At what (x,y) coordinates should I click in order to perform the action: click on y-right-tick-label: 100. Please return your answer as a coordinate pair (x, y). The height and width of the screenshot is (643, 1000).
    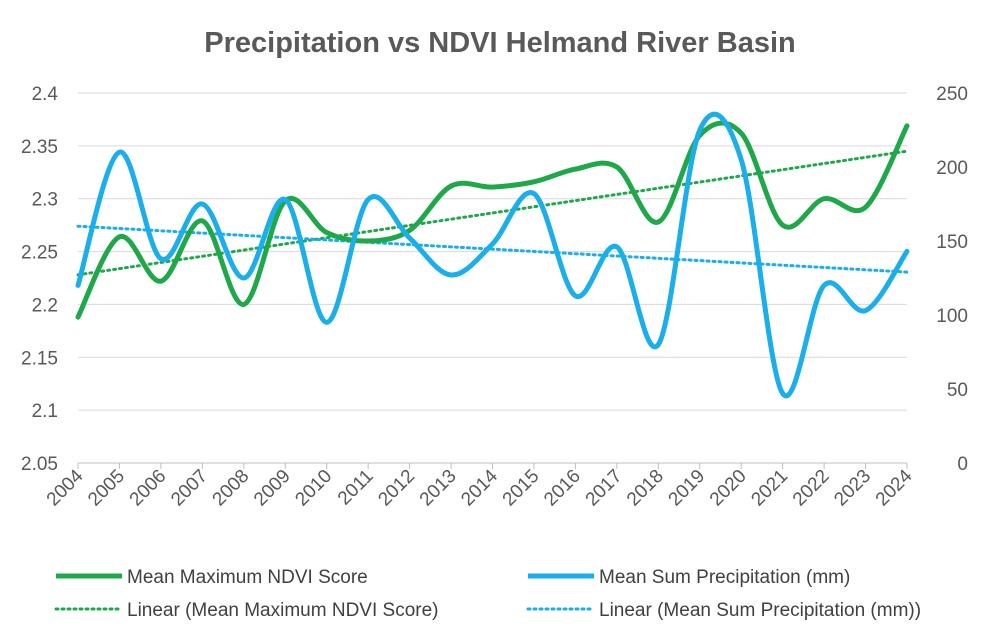
    Looking at the image, I should click on (952, 316).